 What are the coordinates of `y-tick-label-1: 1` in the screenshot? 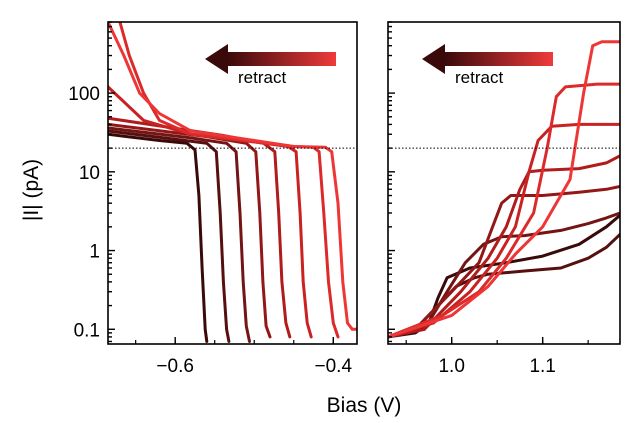 It's located at (94, 252).